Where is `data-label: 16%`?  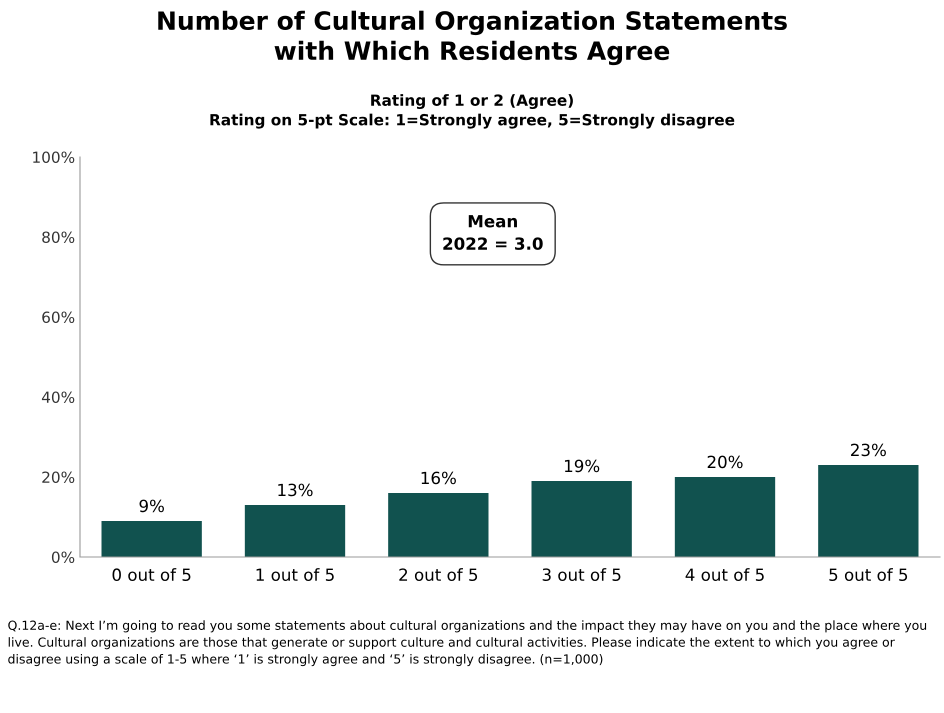 data-label: 16% is located at coordinates (439, 478).